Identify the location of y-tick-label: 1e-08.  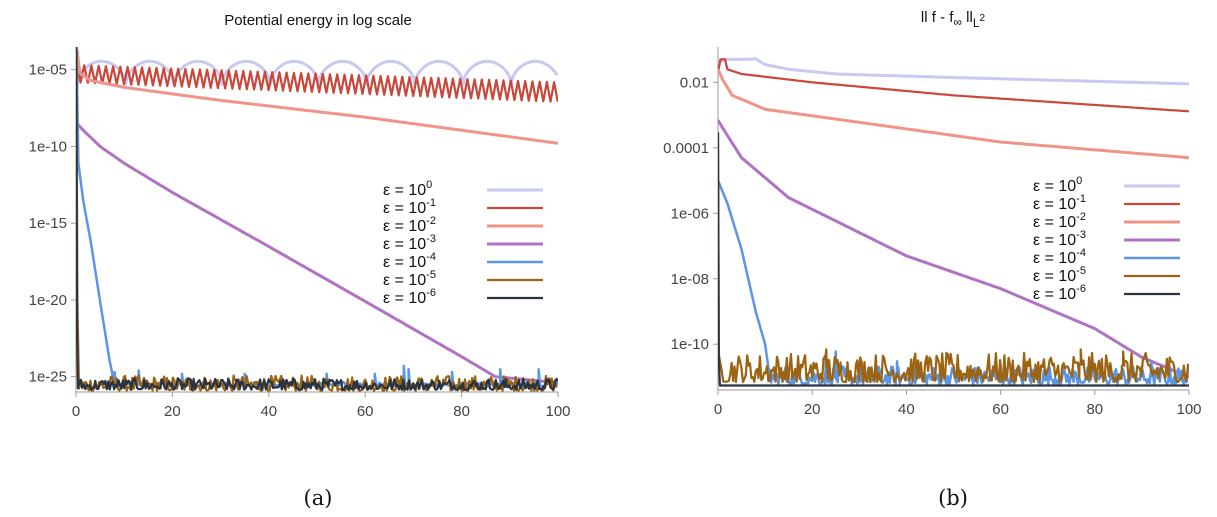
(690, 279).